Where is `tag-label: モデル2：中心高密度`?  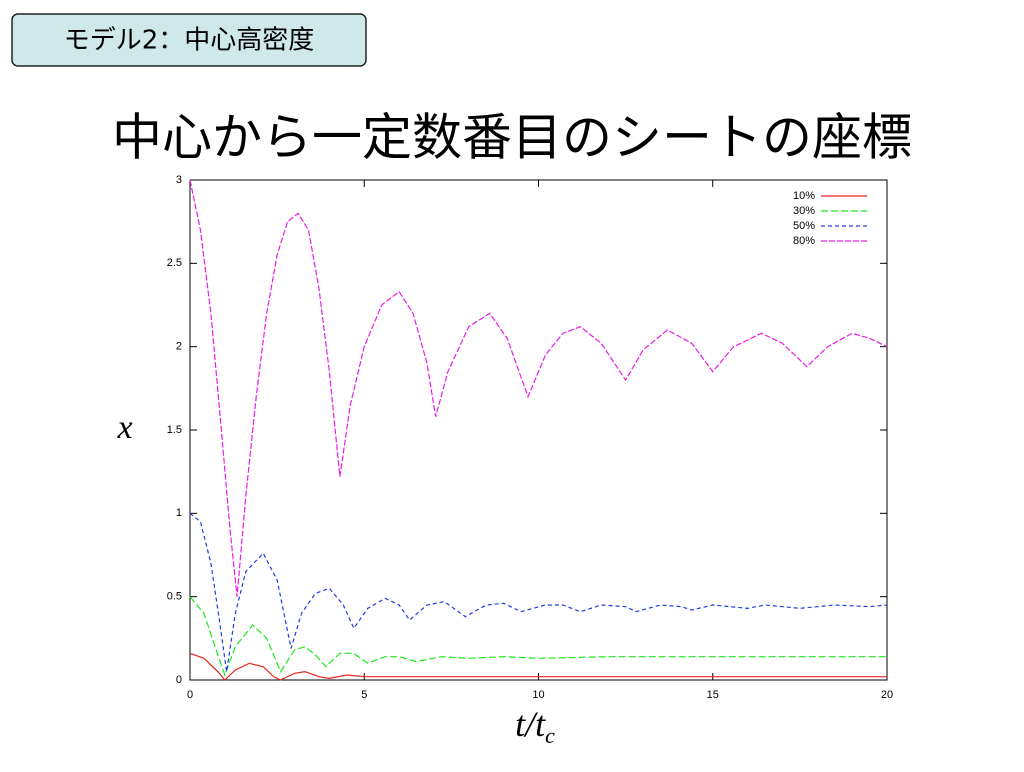
tag-label: モデル2：中心高密度 is located at coordinates (189, 41).